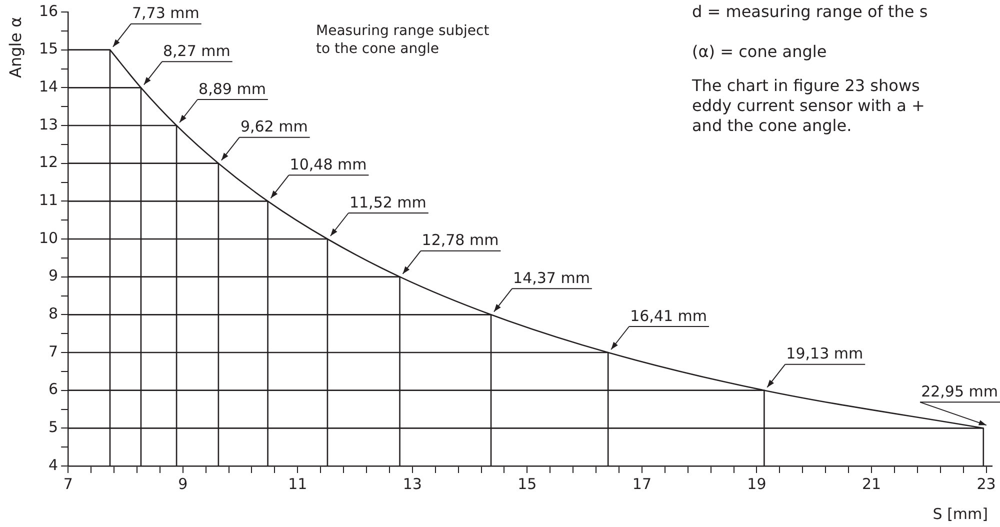  I want to click on x-tick-label: 23, so click(986, 483).